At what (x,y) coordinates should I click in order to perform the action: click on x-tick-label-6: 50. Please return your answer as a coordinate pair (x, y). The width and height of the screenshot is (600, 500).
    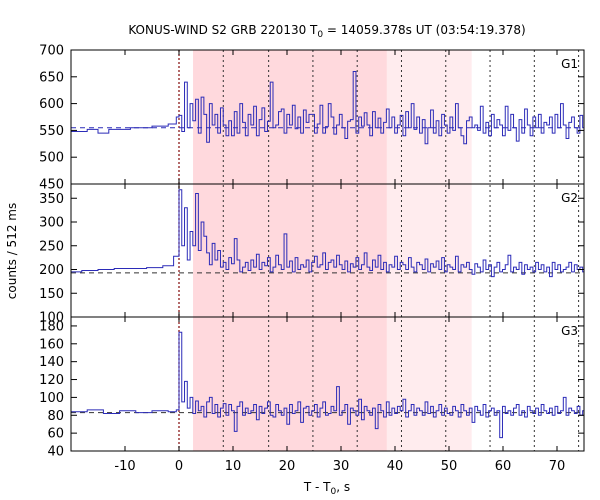
    Looking at the image, I should click on (449, 466).